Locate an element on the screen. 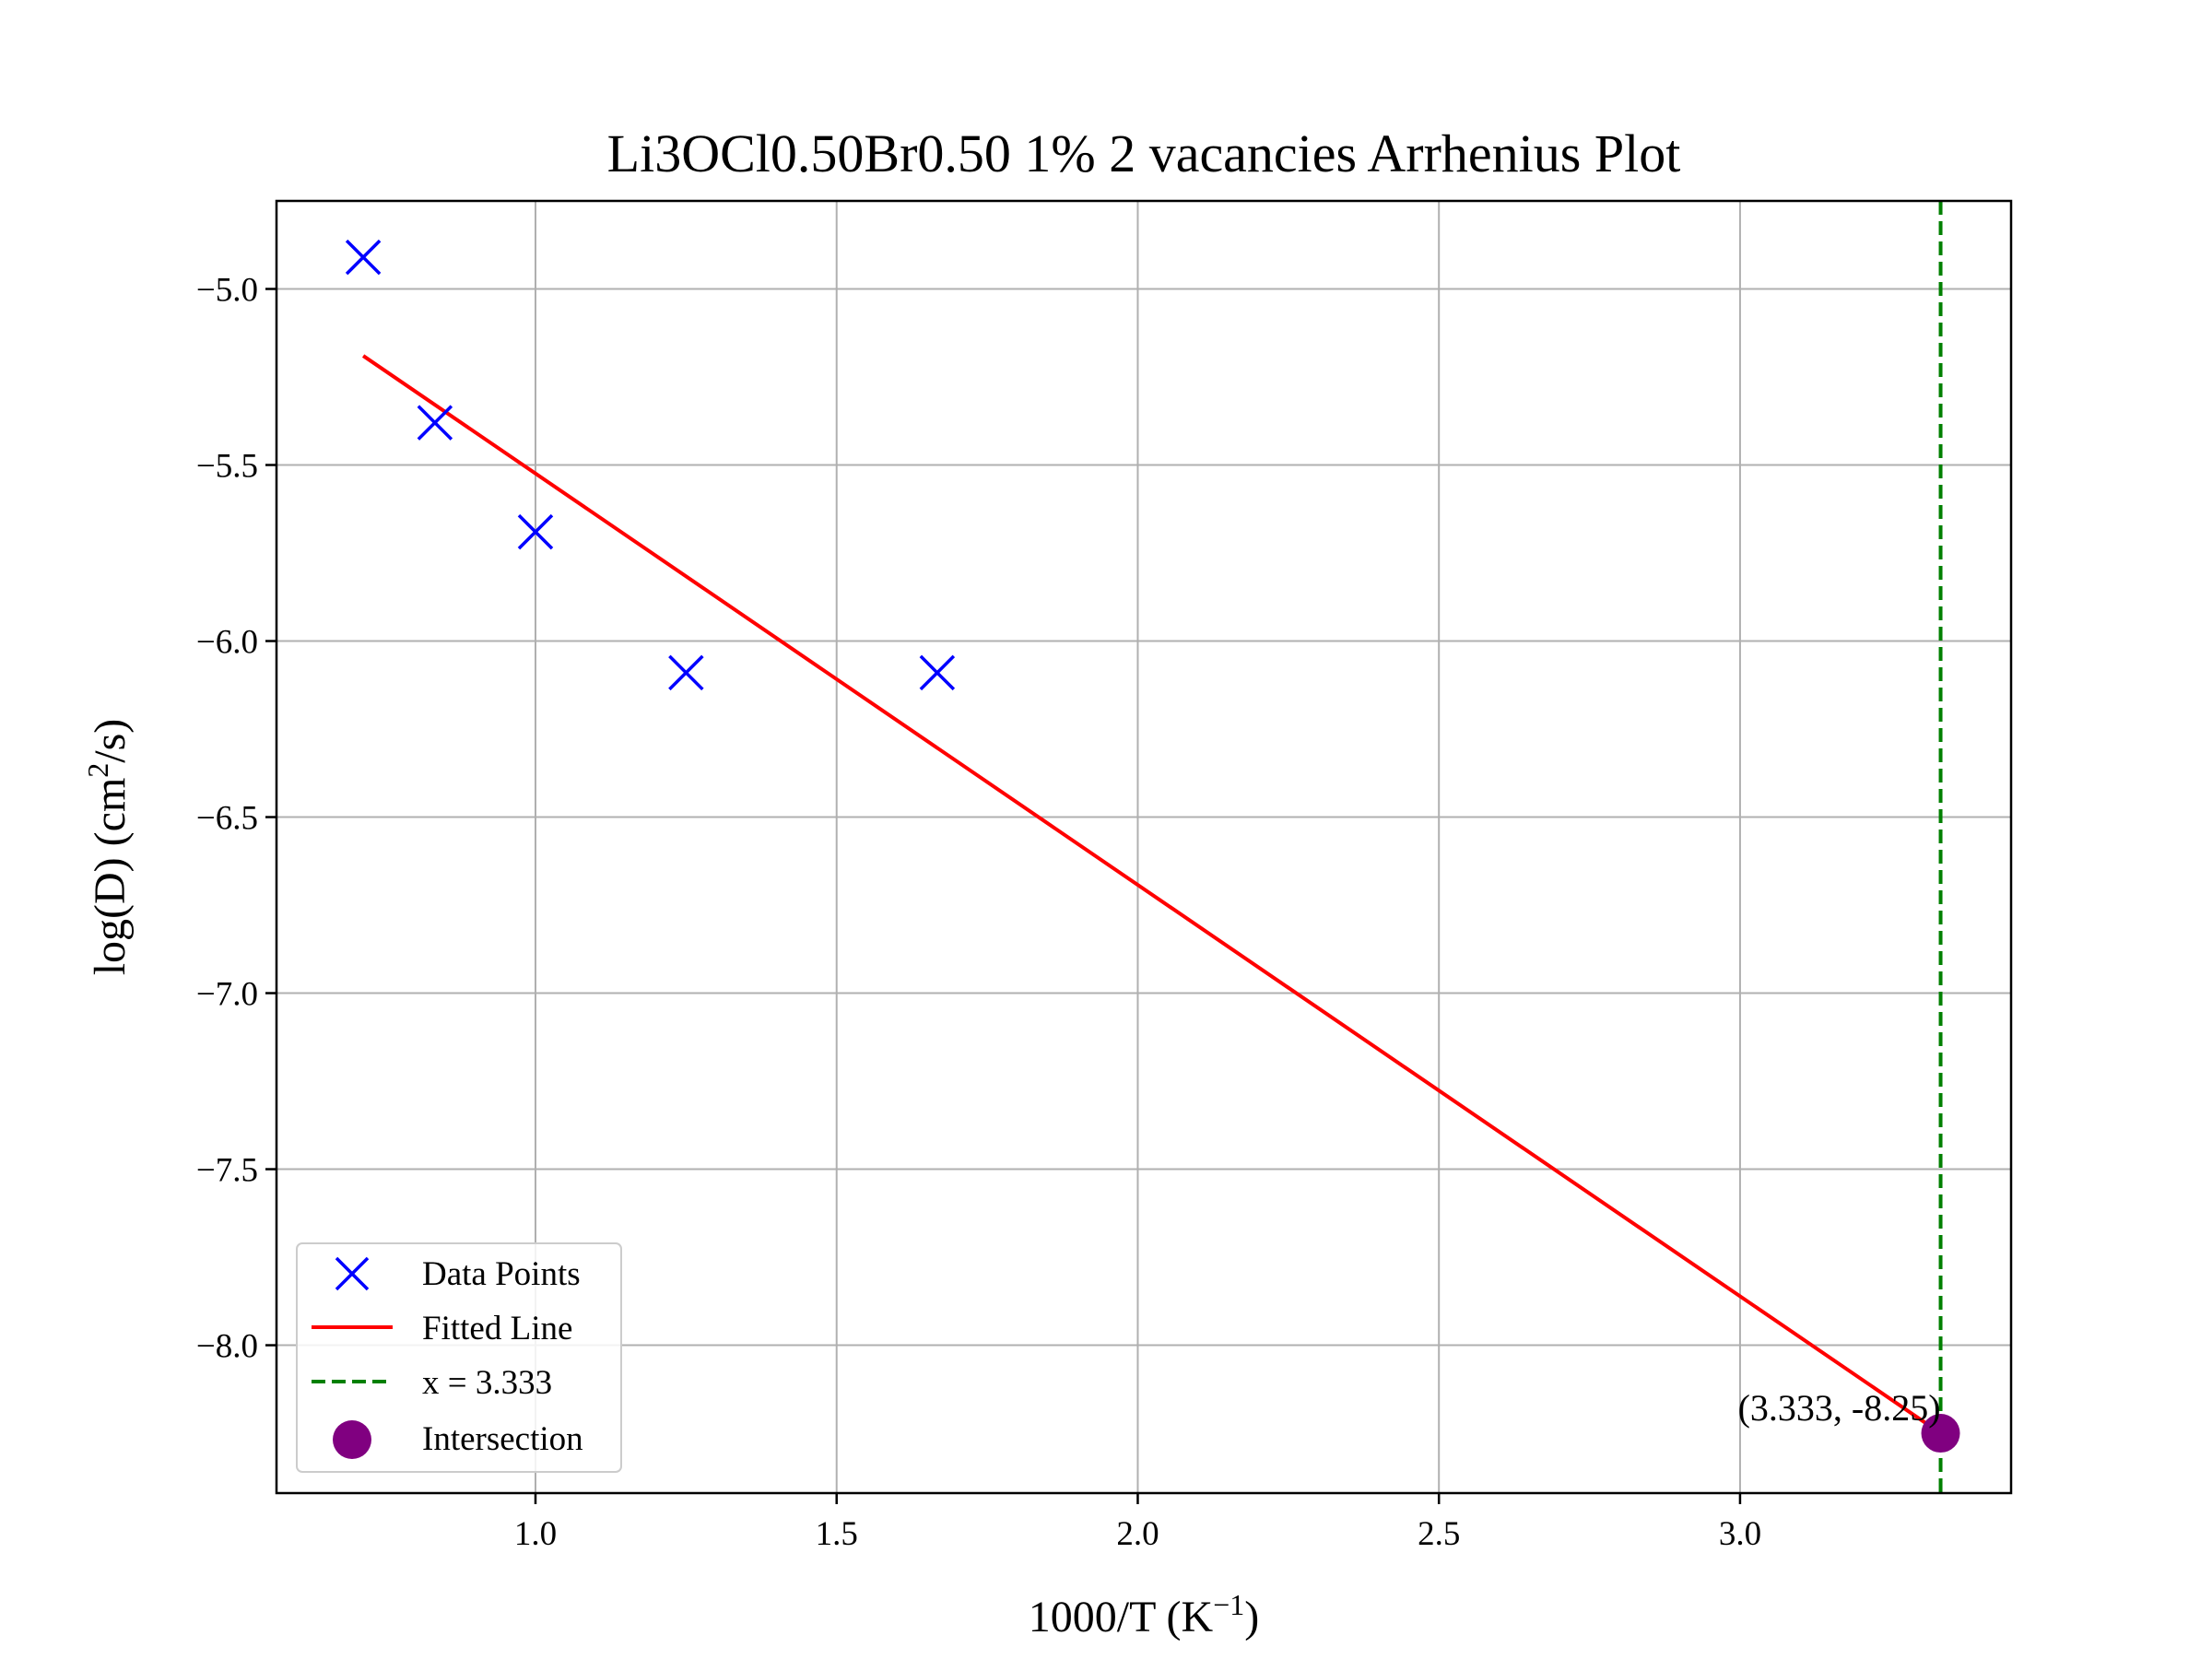 Image resolution: width=2212 pixels, height=1659 pixels. x-axis-label-end: ) is located at coordinates (1251, 1617).